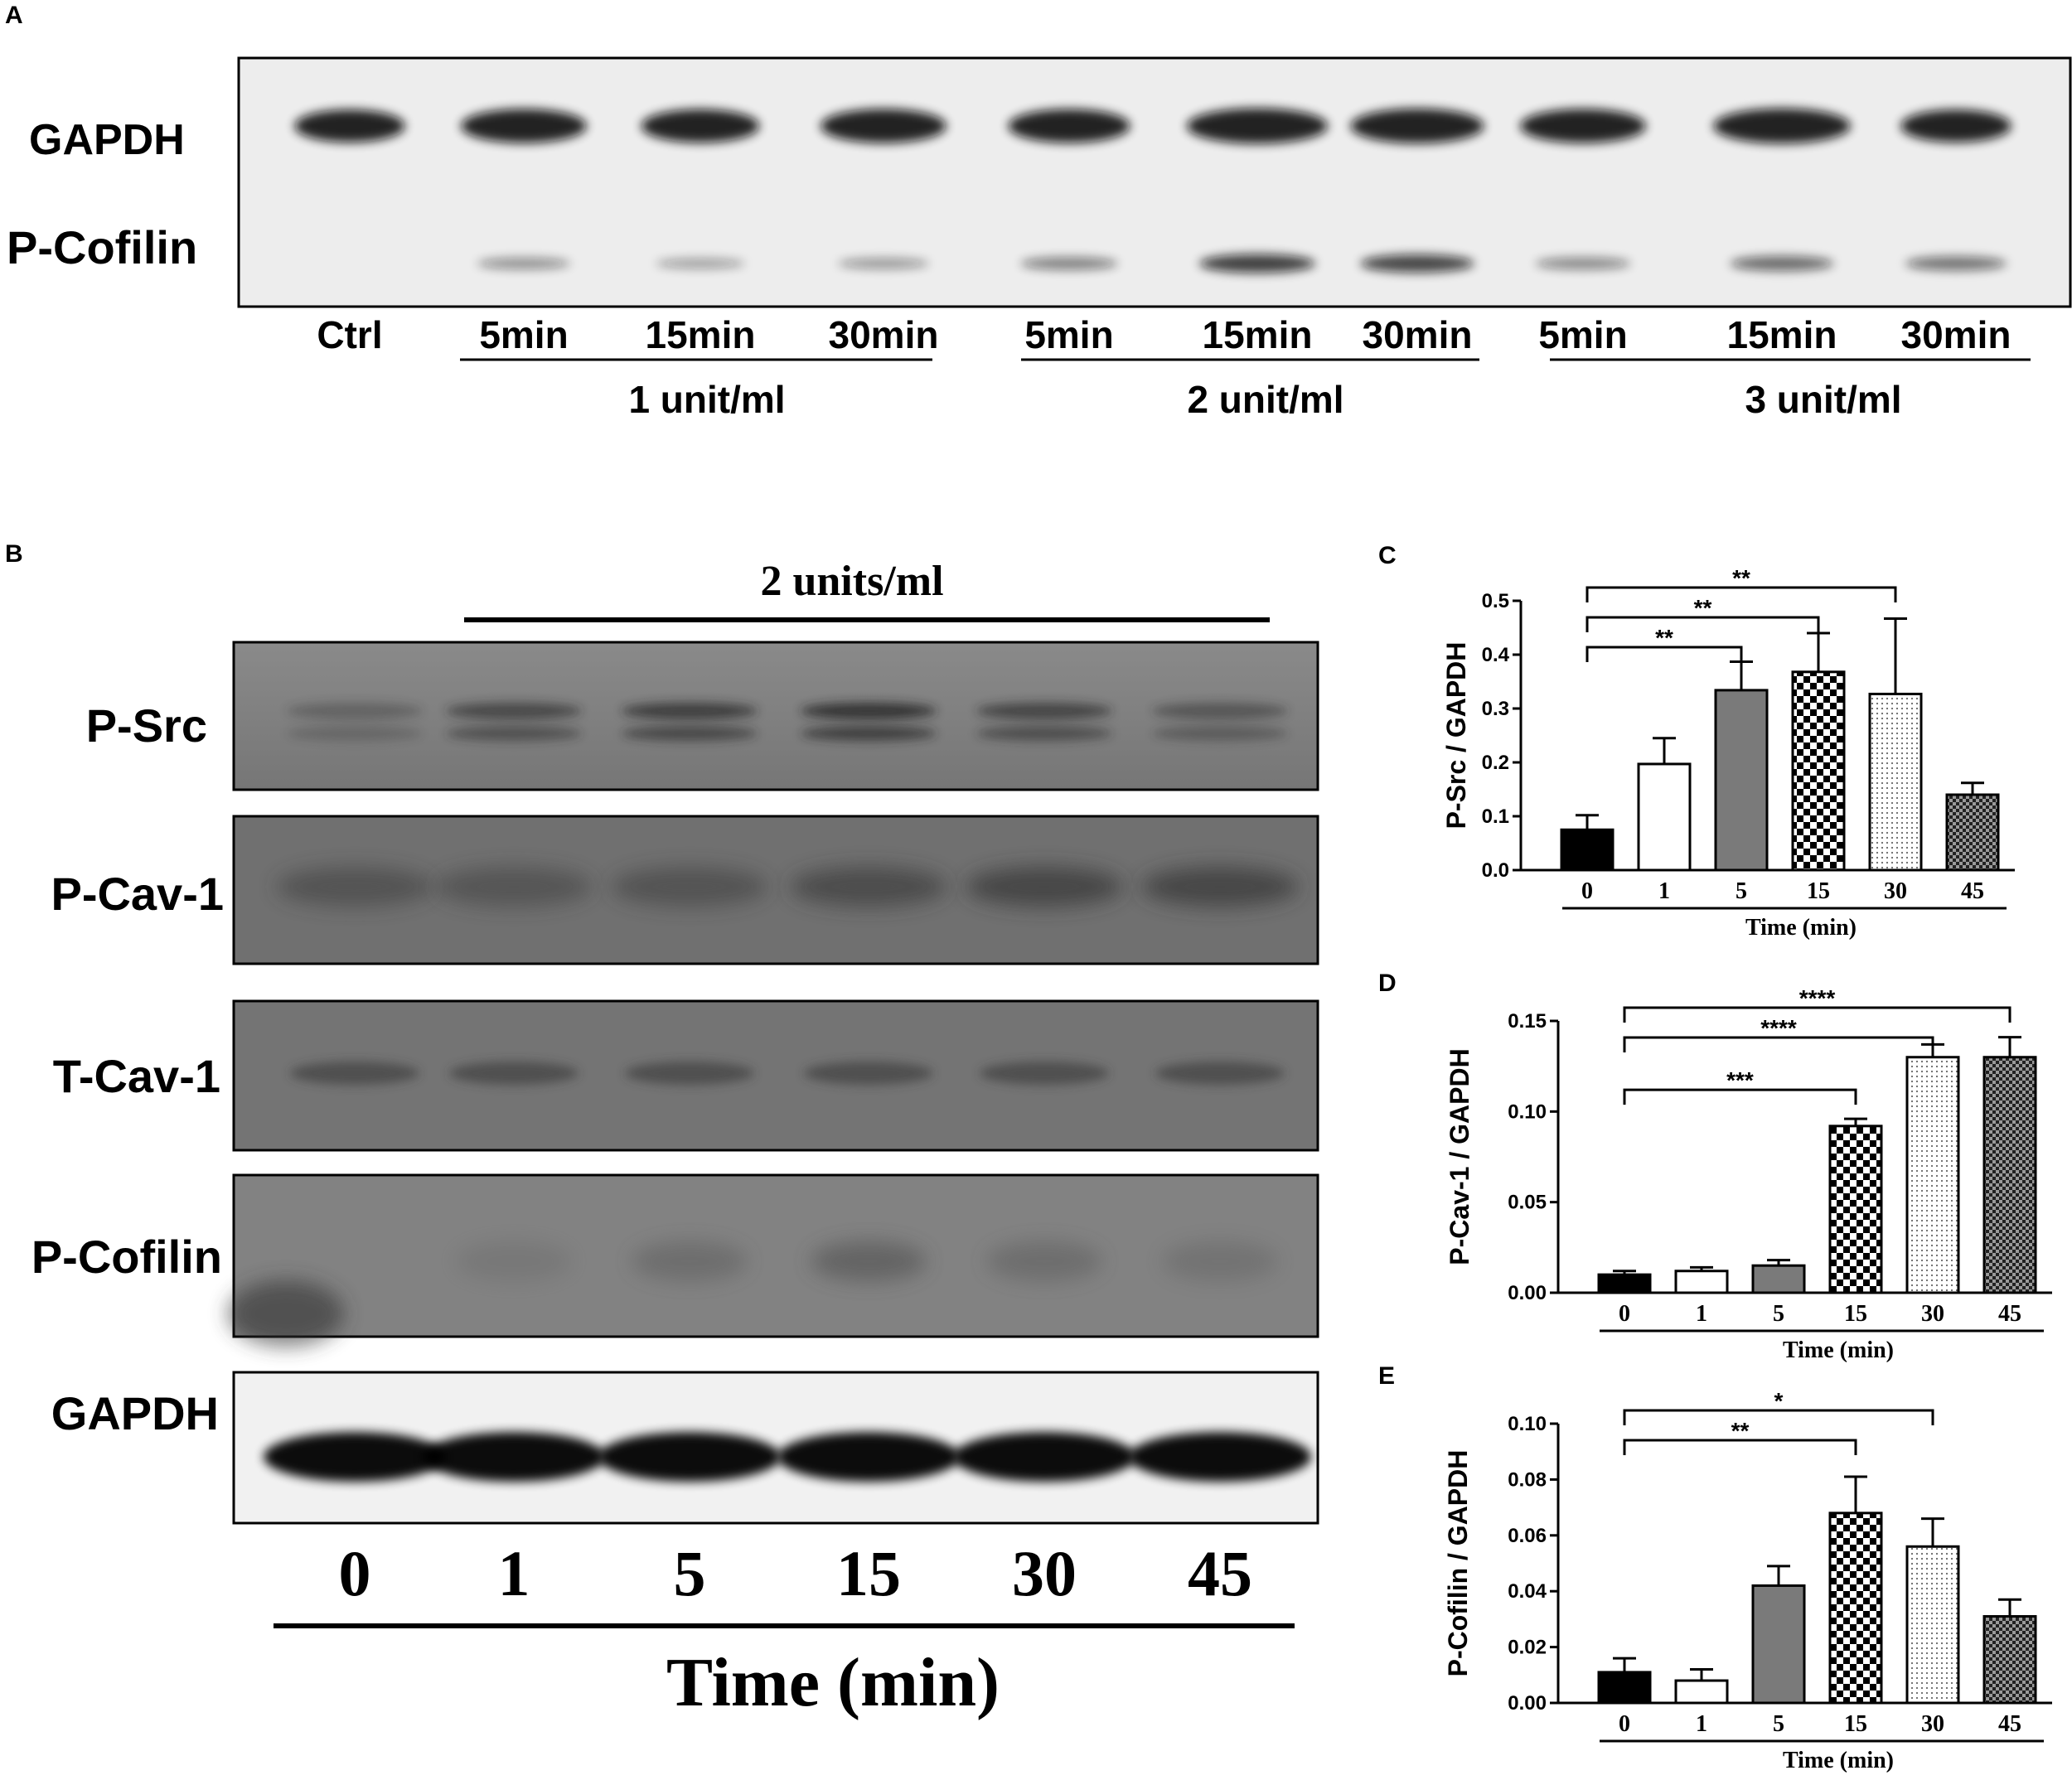  Describe the element at coordinates (135, 1413) in the screenshot. I see `gel-b-label-gapdh: GAPDH` at that location.